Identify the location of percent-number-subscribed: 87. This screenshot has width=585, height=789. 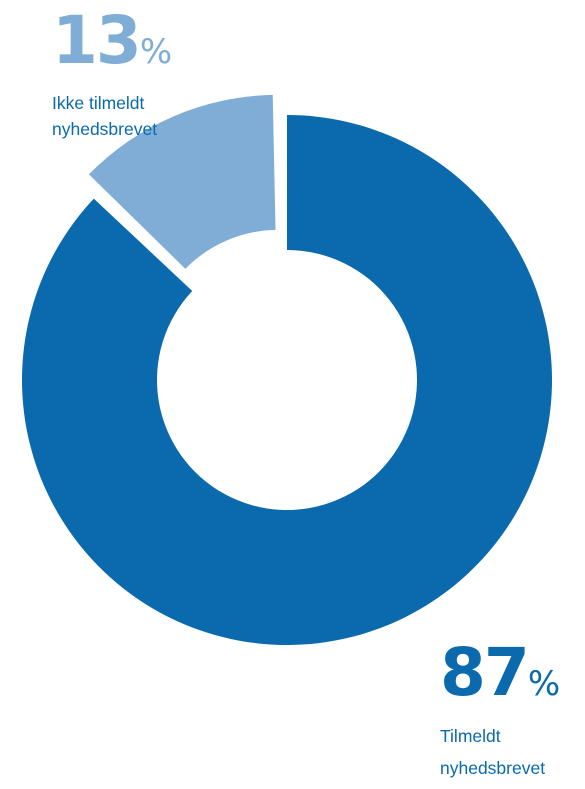
(485, 672).